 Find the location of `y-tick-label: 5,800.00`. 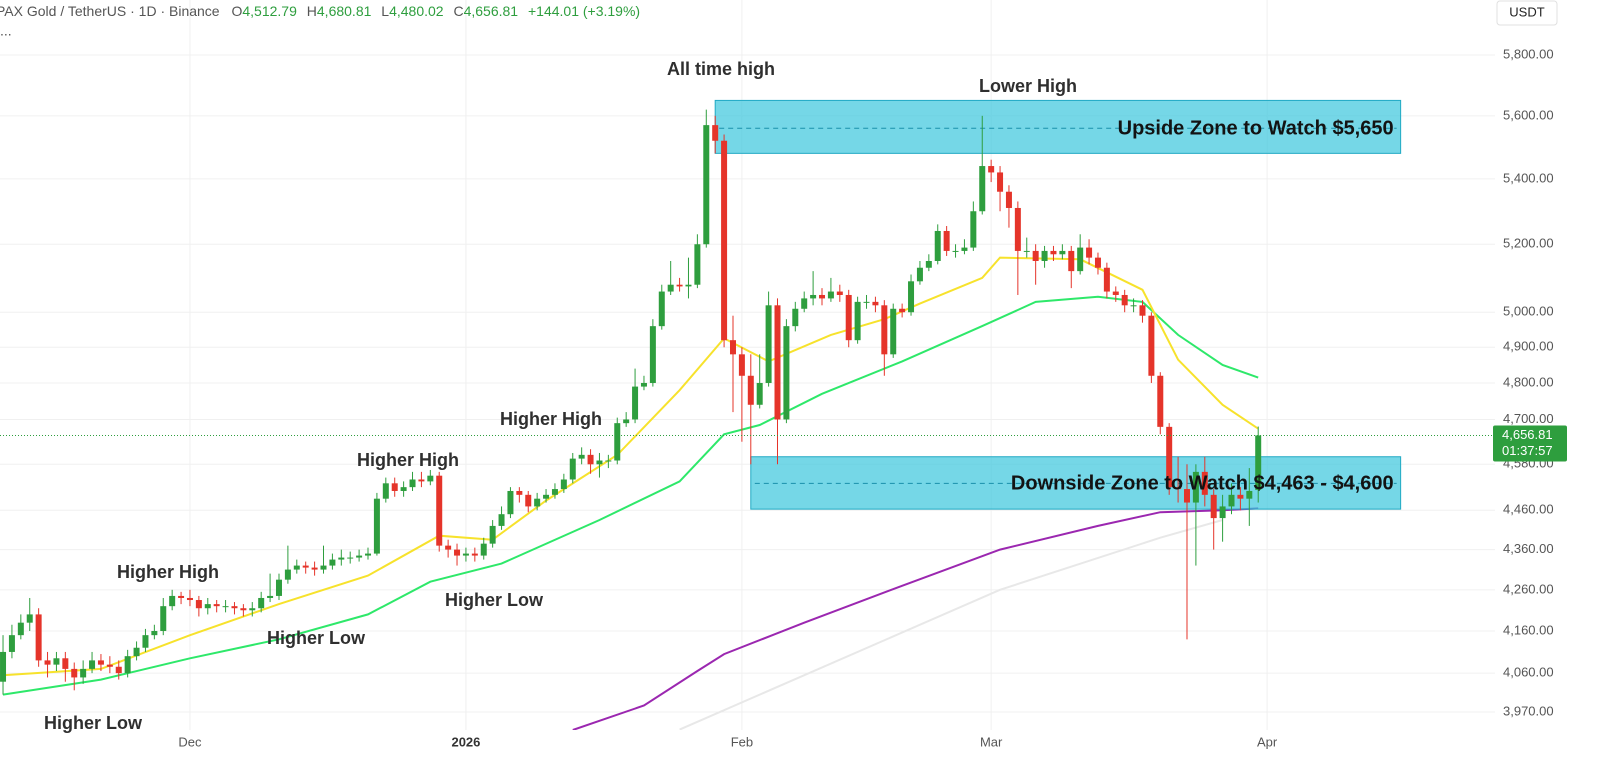

y-tick-label: 5,800.00 is located at coordinates (1528, 53).